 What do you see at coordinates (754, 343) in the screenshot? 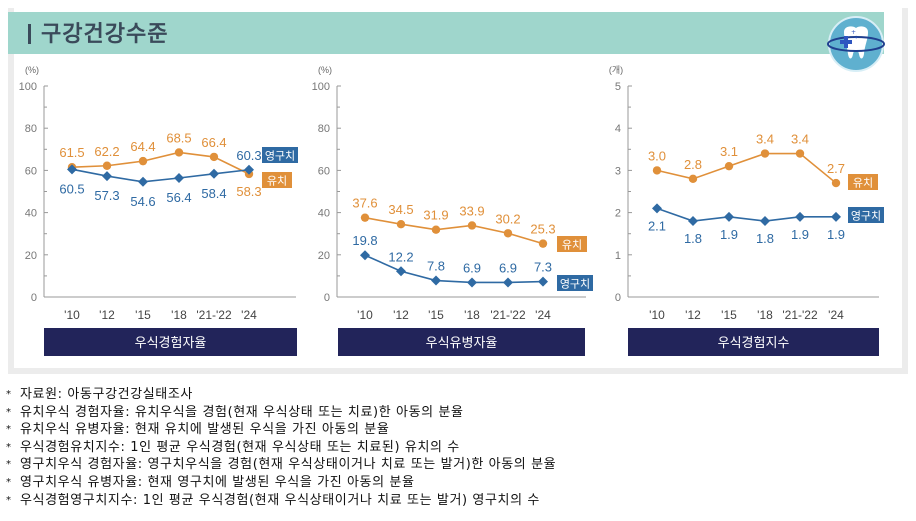
I see `chart-title: 우식경험지수` at bounding box center [754, 343].